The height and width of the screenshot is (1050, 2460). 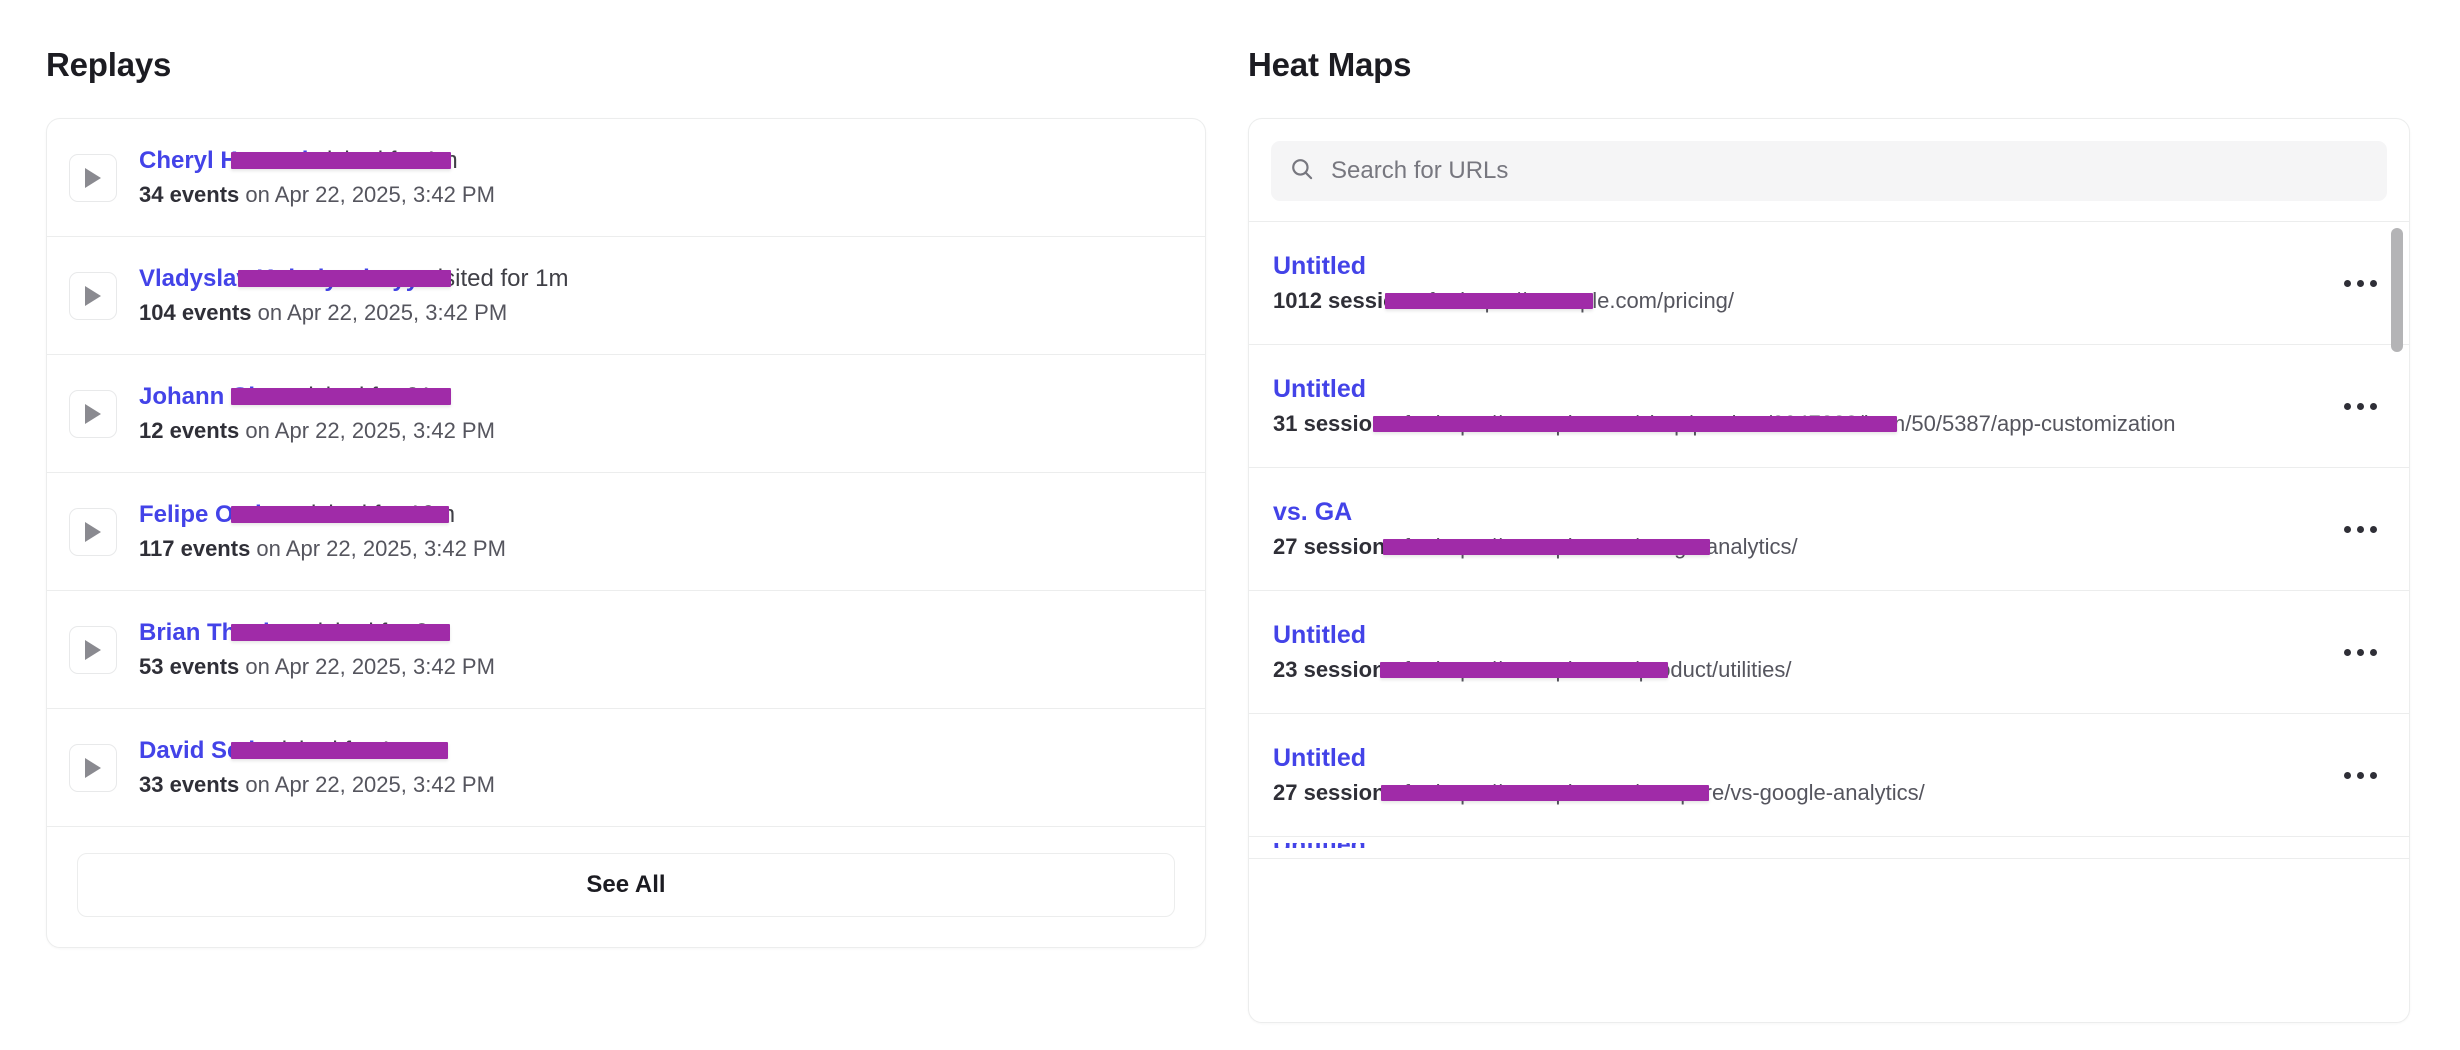 I want to click on heatmap-title-link: vs. GA, so click(x=1313, y=512).